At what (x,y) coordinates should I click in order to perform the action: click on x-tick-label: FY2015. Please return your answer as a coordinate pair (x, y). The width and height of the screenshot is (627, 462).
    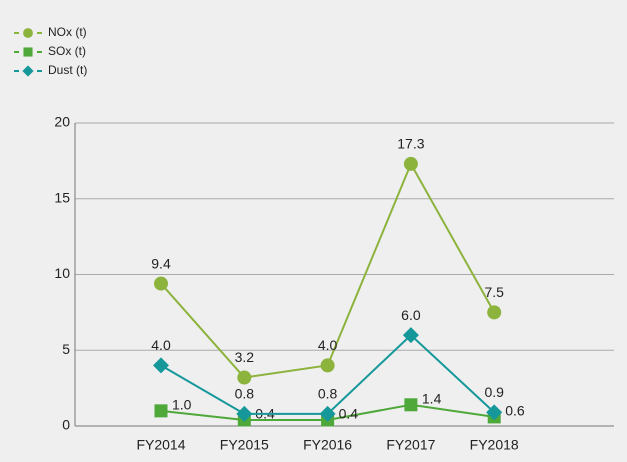
    Looking at the image, I should click on (244, 445).